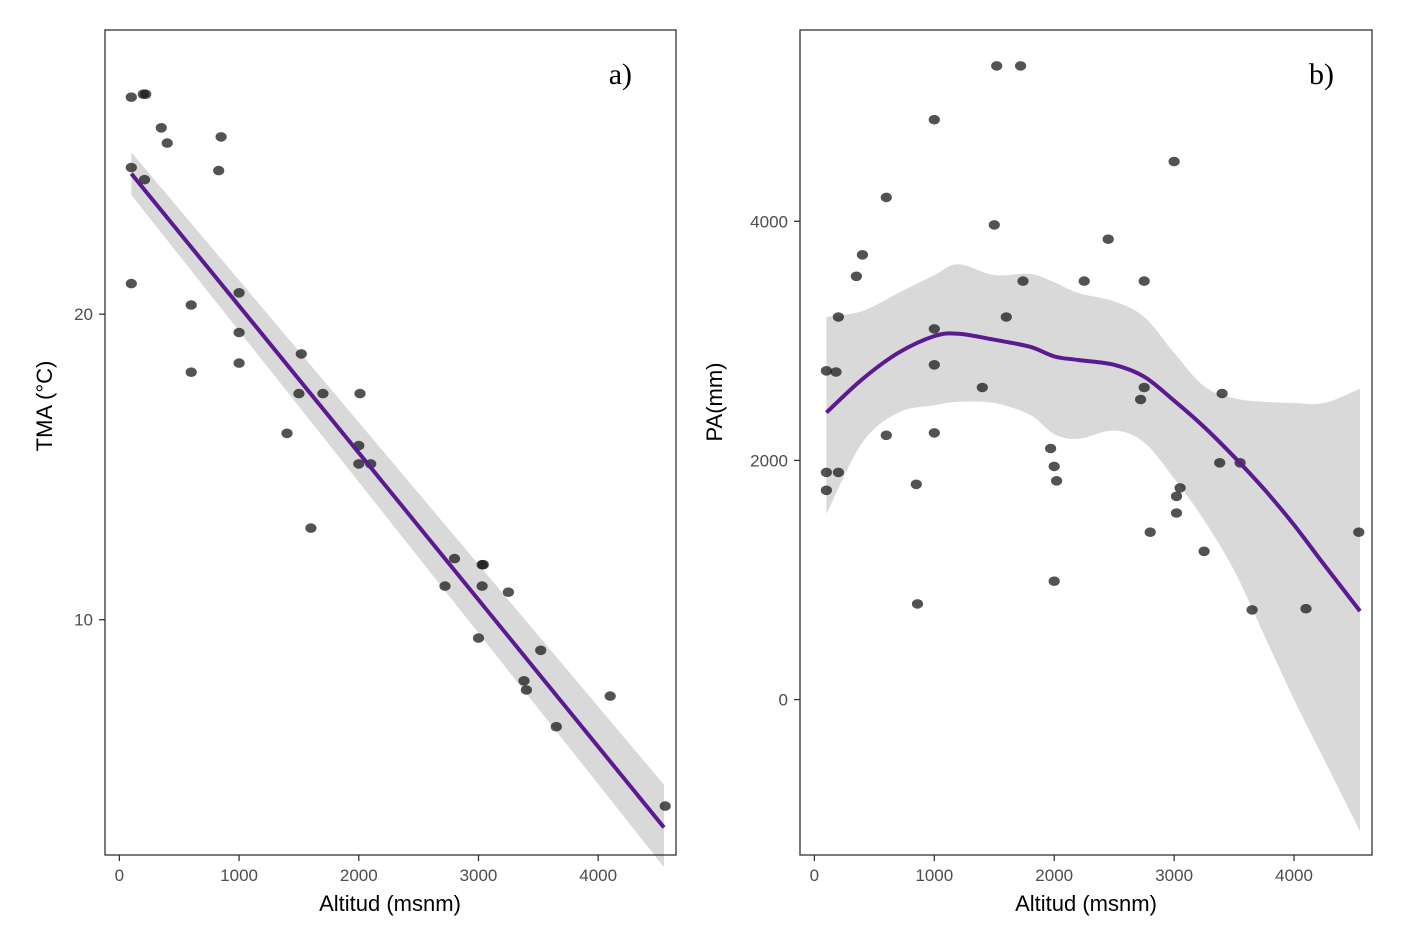  Describe the element at coordinates (1054, 875) in the screenshot. I see `panel-b-x-tick-label-2000: 2000` at that location.